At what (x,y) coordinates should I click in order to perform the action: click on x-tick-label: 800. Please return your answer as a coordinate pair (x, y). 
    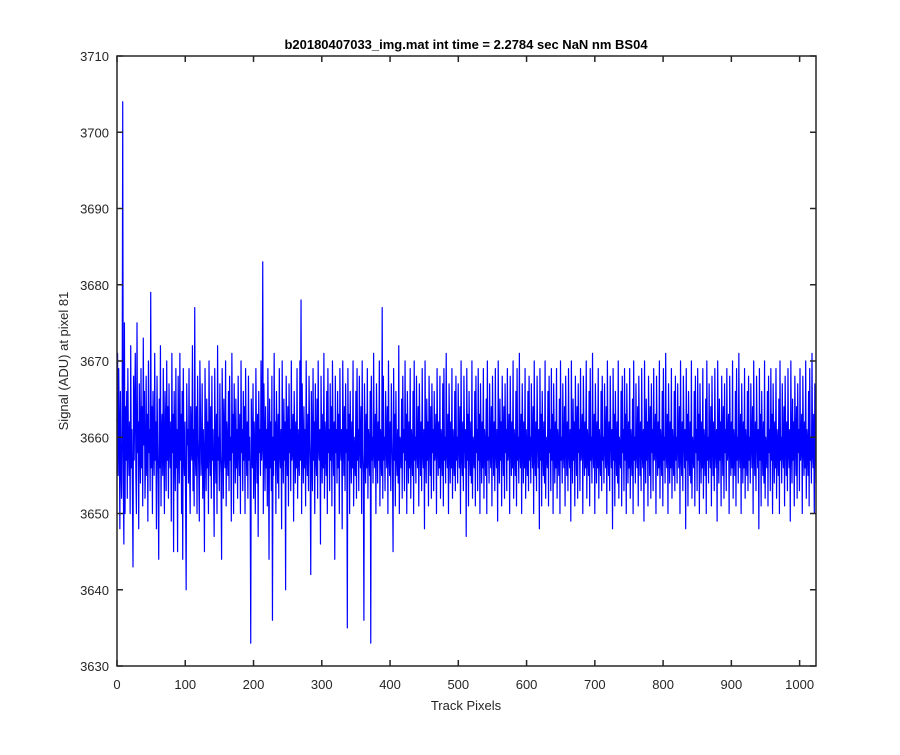
    Looking at the image, I should click on (663, 684).